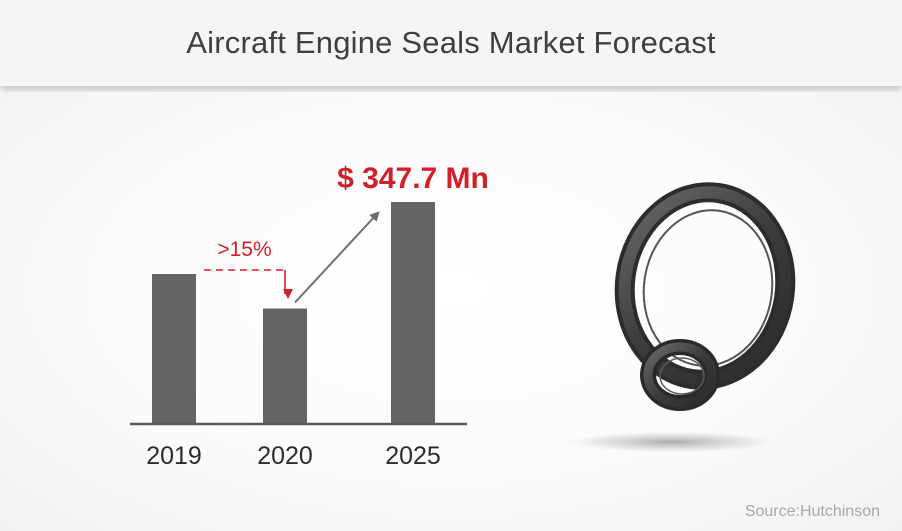 The height and width of the screenshot is (531, 902). I want to click on bar-2020, so click(285, 366).